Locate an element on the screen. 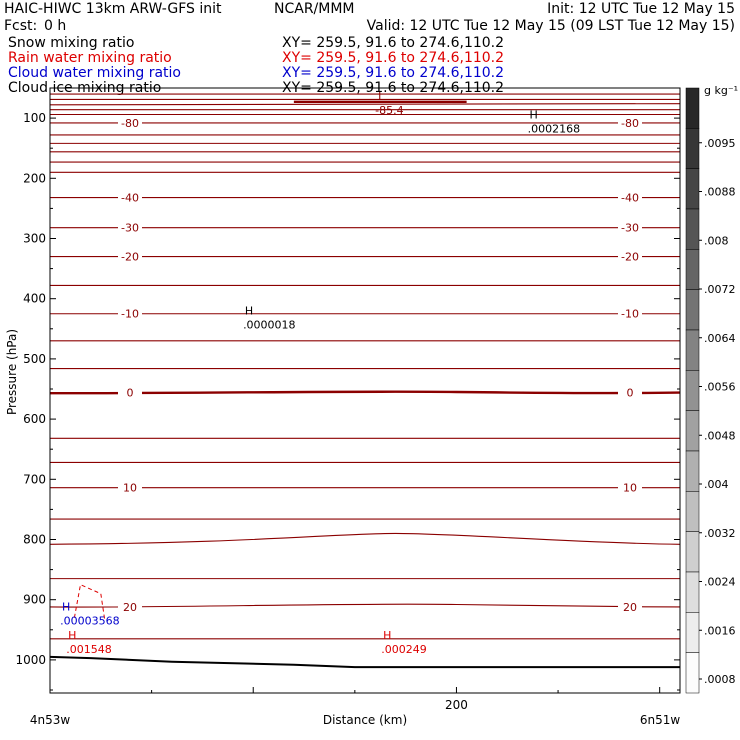 This screenshot has height=740, width=740. field-name-0: Snow mixing ratio is located at coordinates (71, 43).